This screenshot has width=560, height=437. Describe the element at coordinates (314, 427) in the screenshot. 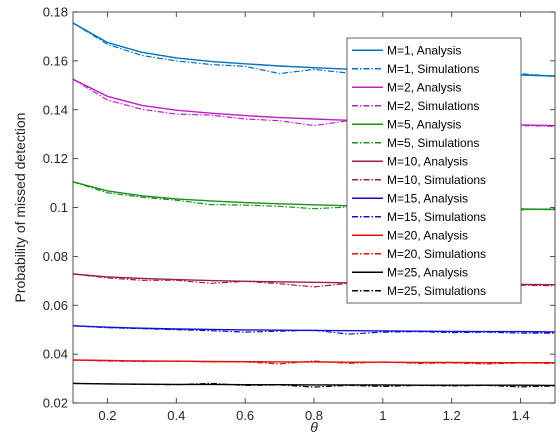

I see `x-axis-label: θ` at that location.